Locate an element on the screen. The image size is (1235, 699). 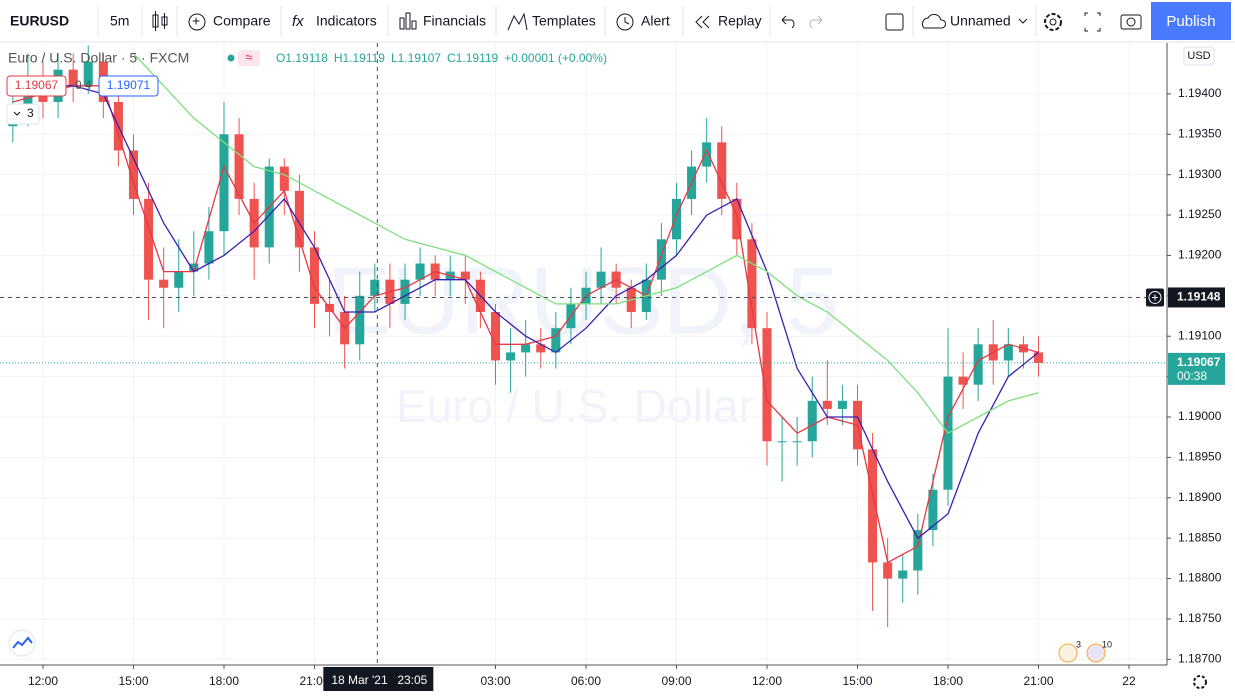
crosshair-date: 18 Mar '21 is located at coordinates (359, 680).